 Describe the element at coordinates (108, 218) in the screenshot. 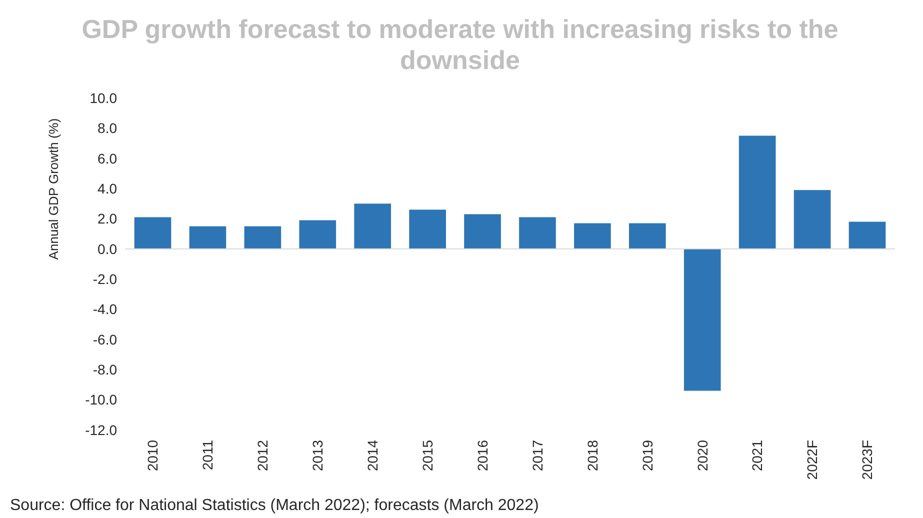

I see `y-tick-label: 2.0` at that location.